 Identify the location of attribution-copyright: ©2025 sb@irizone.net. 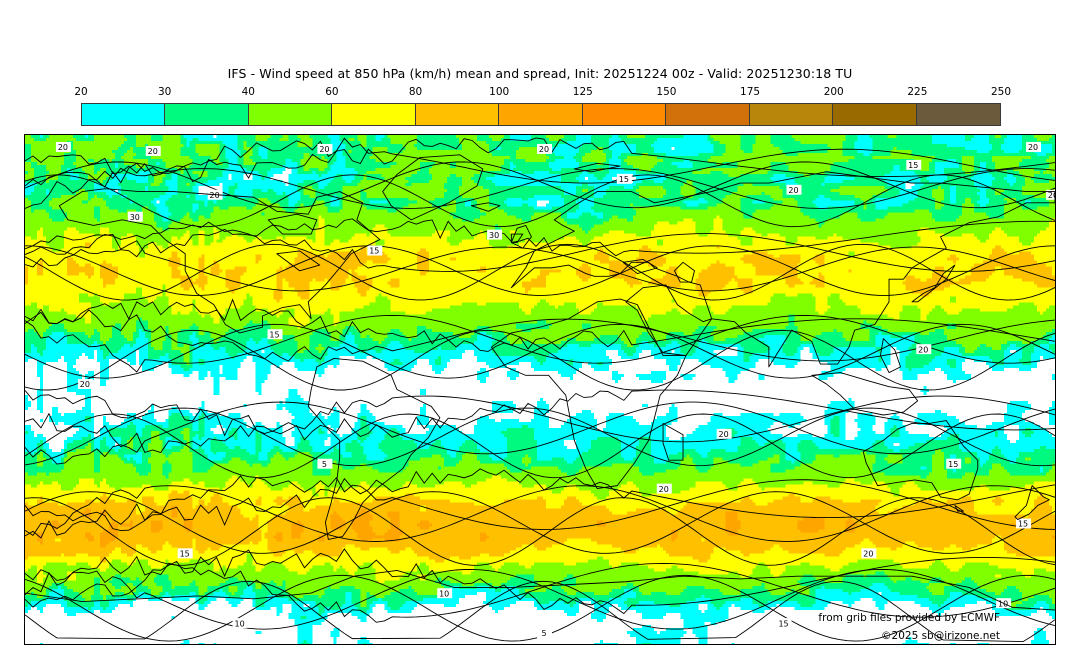
(940, 636).